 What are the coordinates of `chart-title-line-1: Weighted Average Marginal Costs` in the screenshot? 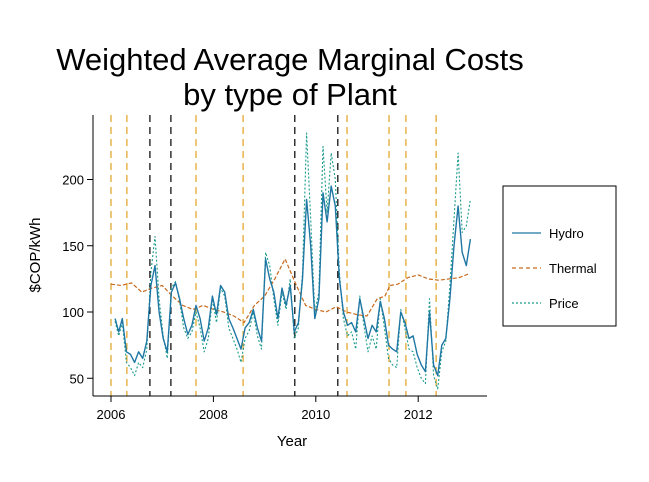 It's located at (290, 59).